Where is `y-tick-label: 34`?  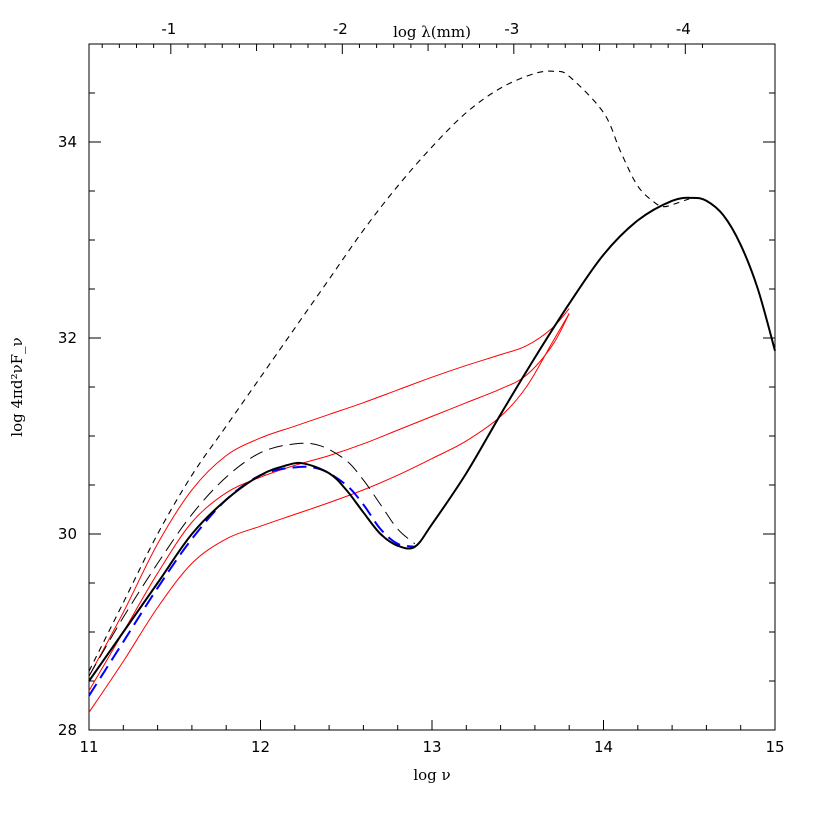
y-tick-label: 34 is located at coordinates (67, 142).